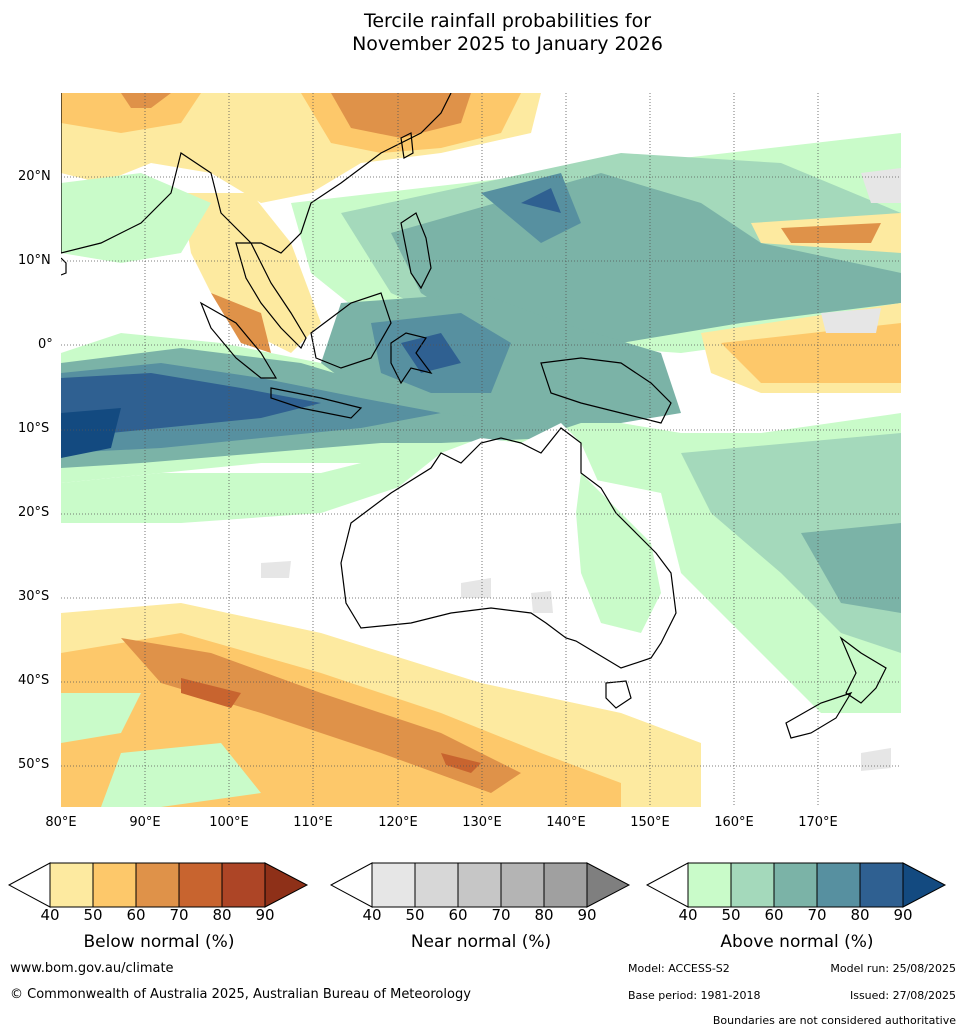 The width and height of the screenshot is (965, 1035). What do you see at coordinates (507, 44) in the screenshot?
I see `title-line-2: November 2025 to January 2026` at bounding box center [507, 44].